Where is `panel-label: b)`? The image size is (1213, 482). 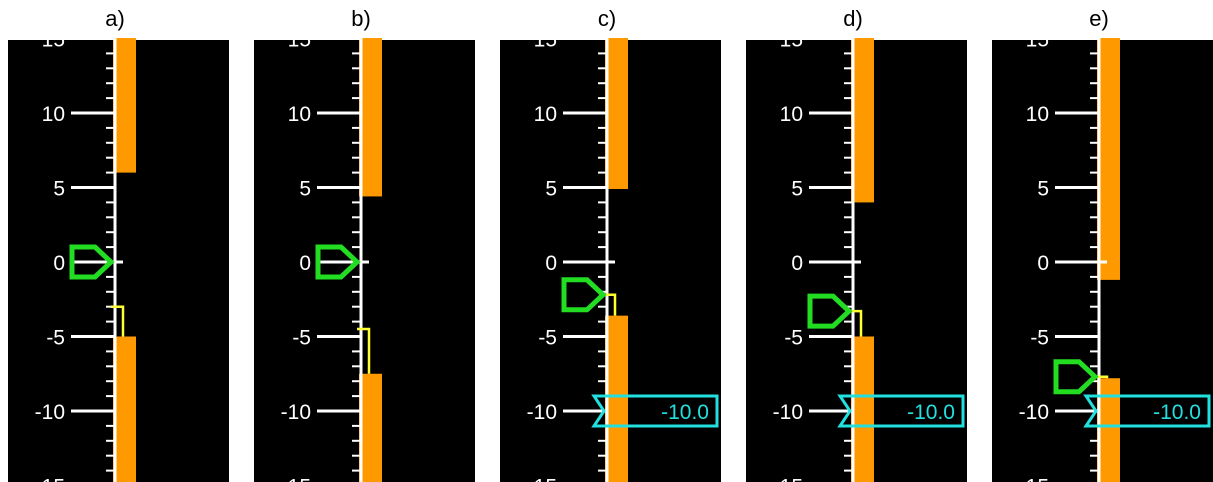 panel-label: b) is located at coordinates (361, 18).